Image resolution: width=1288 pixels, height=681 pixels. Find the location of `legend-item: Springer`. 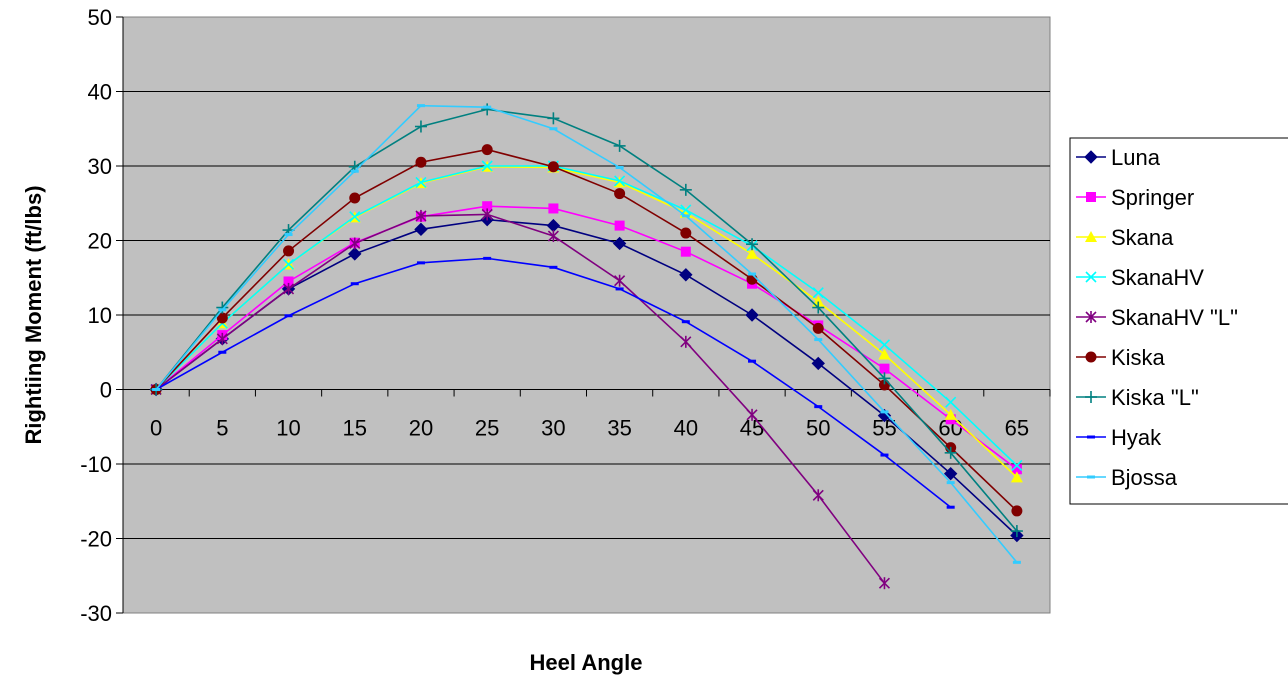

legend-item: Springer is located at coordinates (1135, 197).